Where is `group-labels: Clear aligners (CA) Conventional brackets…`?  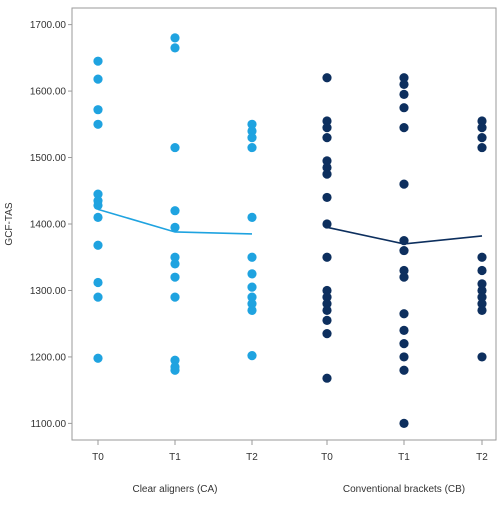
group-labels: Clear aligners (CA) Conventional brackets… is located at coordinates (298, 489).